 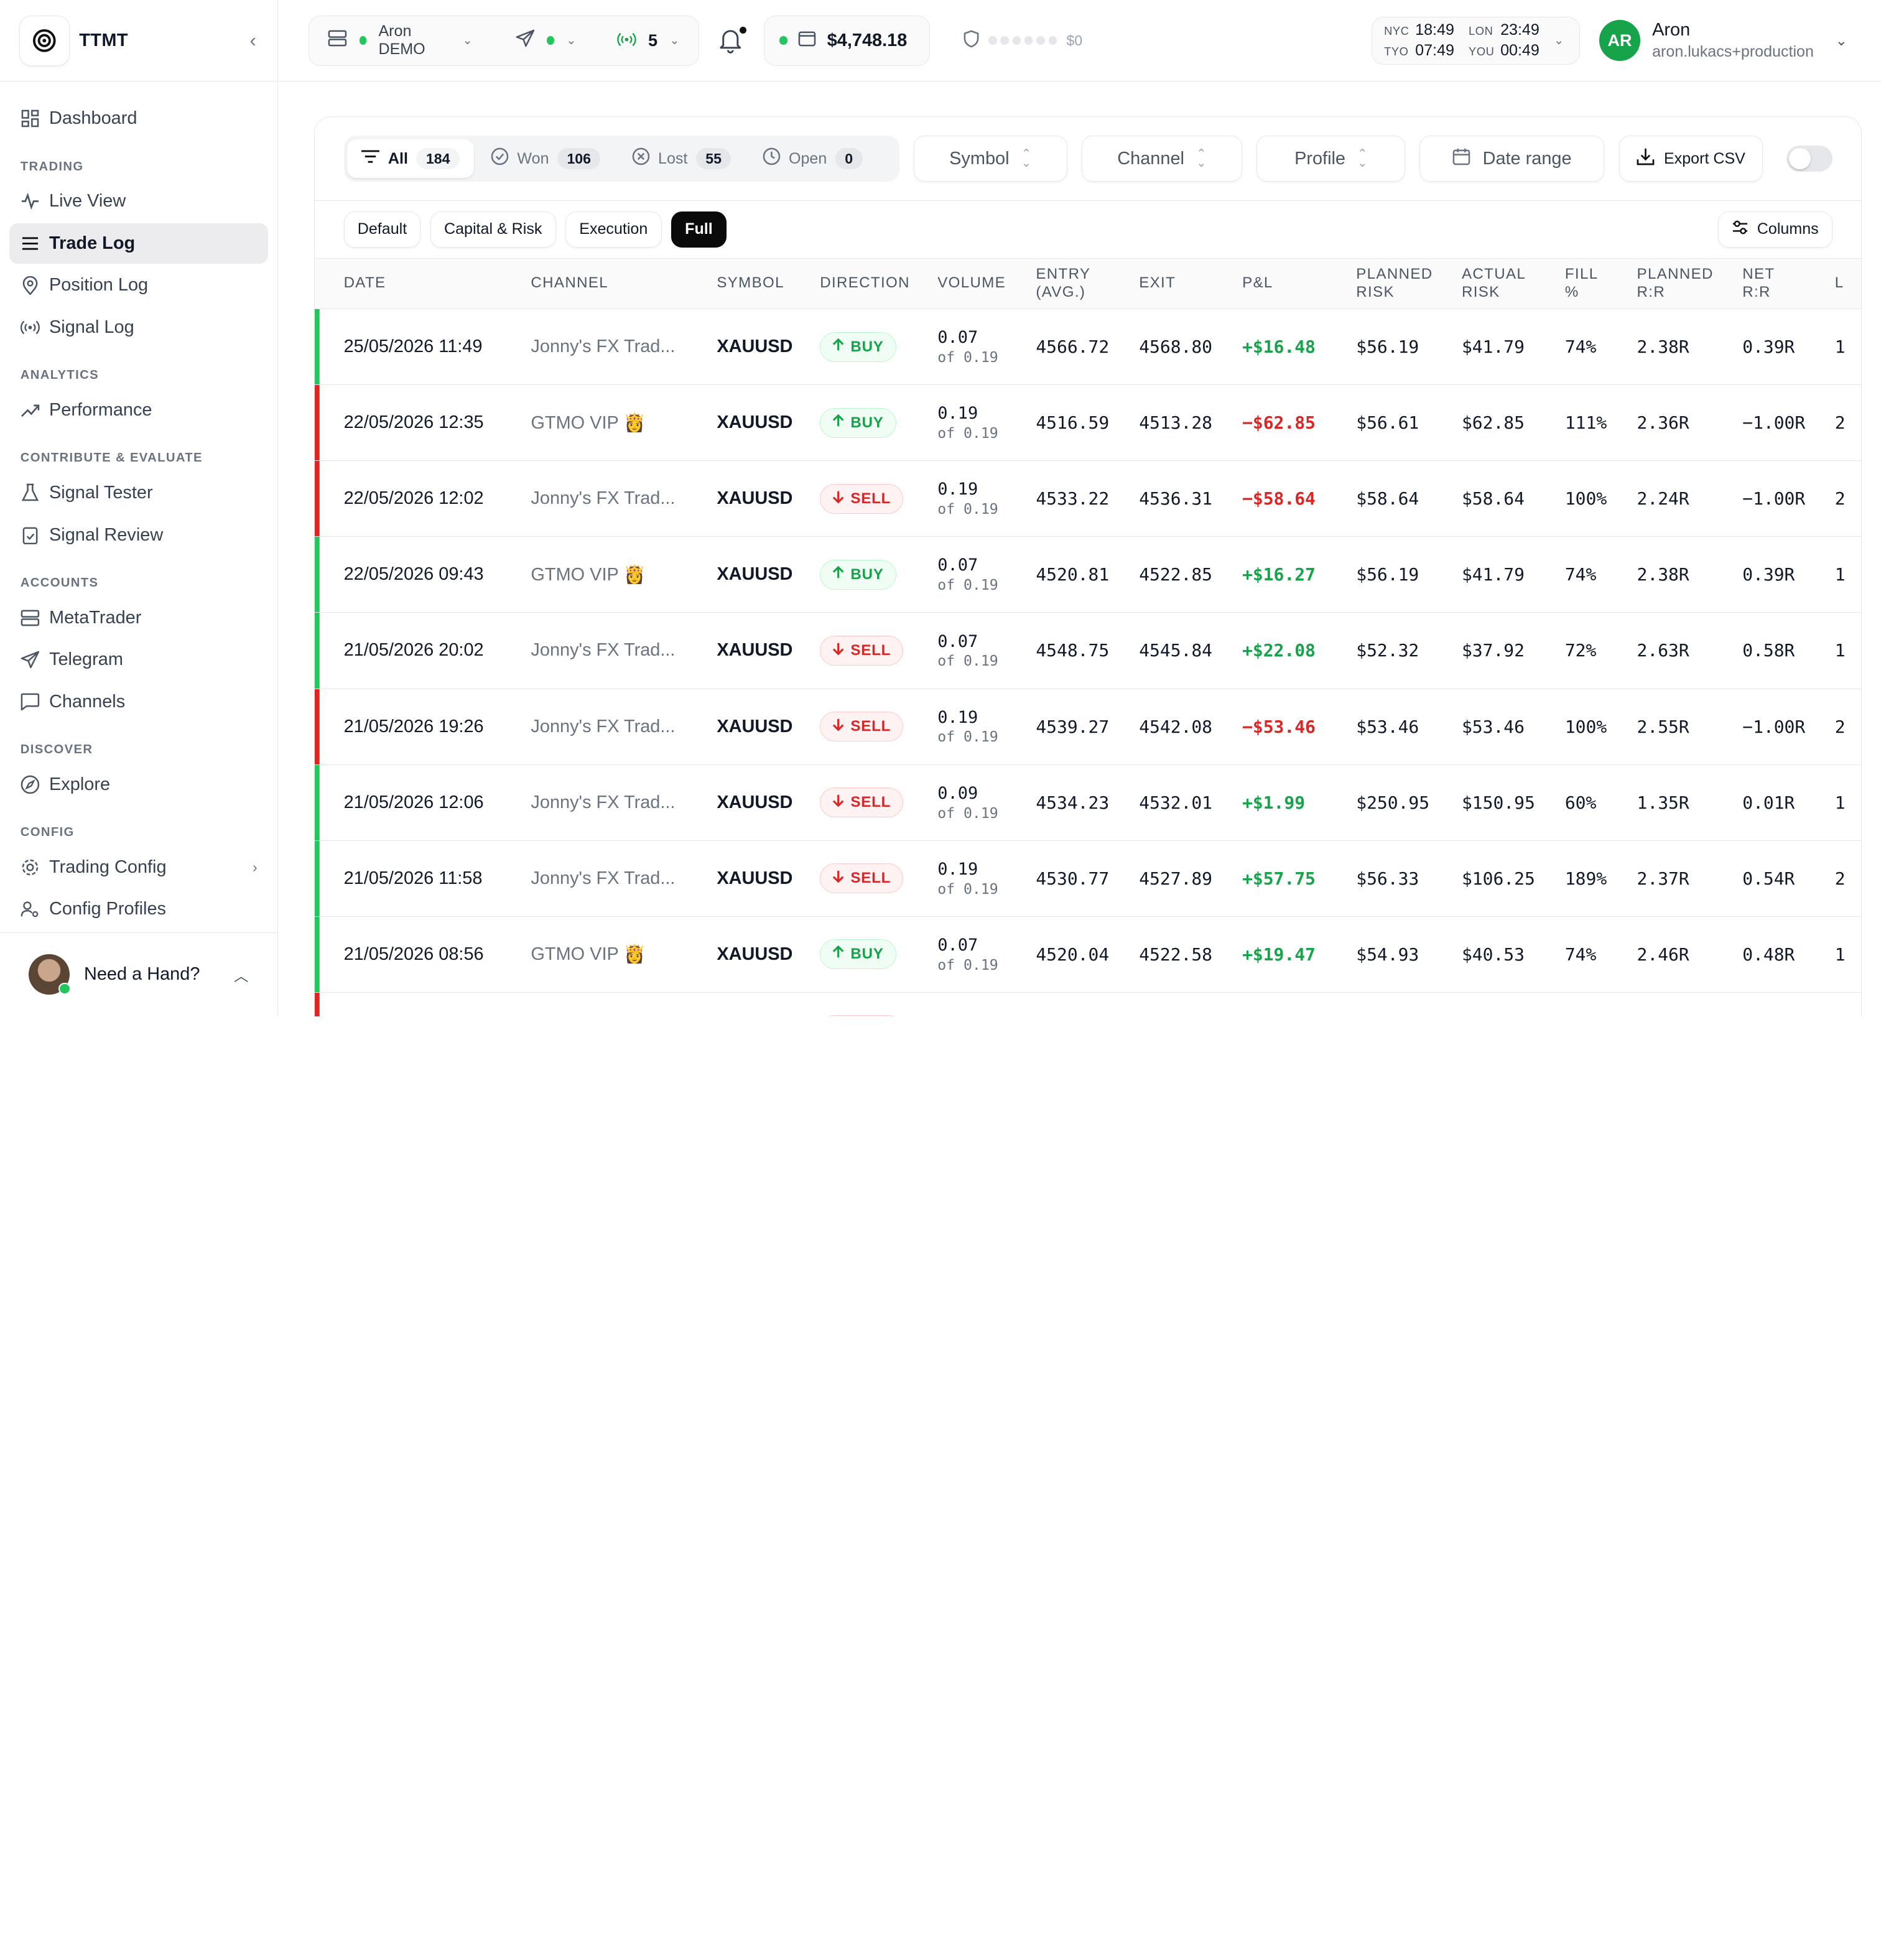 I want to click on date-range-picker: Date range, so click(x=1512, y=159).